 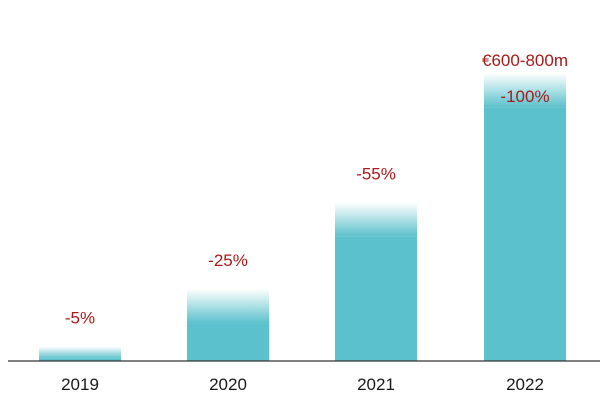 What do you see at coordinates (228, 306) in the screenshot?
I see `bar-fade-2020` at bounding box center [228, 306].